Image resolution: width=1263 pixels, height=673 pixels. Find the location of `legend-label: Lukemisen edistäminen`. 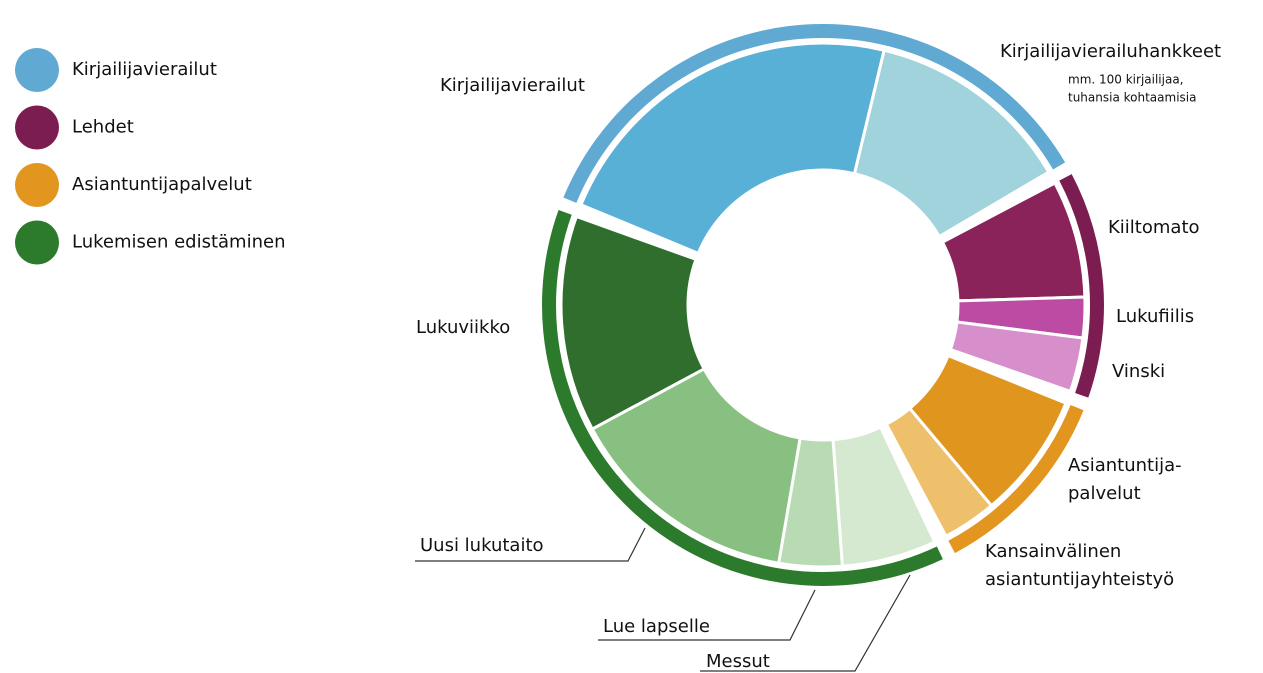

legend-label: Lukemisen edistäminen is located at coordinates (179, 242).